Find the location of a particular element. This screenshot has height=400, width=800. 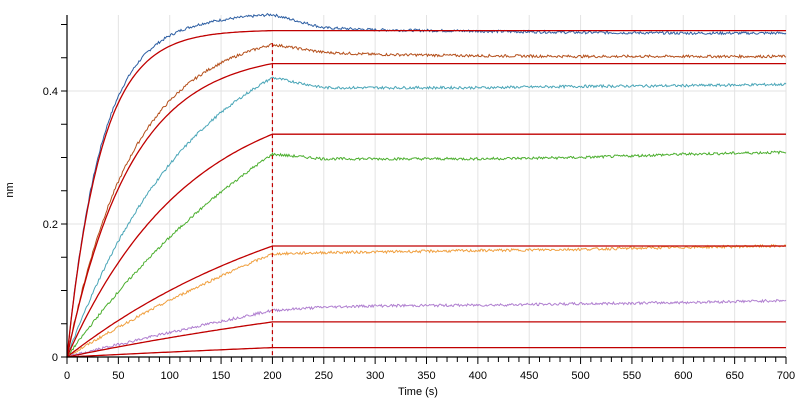

y-tick-label: 0.4 is located at coordinates (50, 92).